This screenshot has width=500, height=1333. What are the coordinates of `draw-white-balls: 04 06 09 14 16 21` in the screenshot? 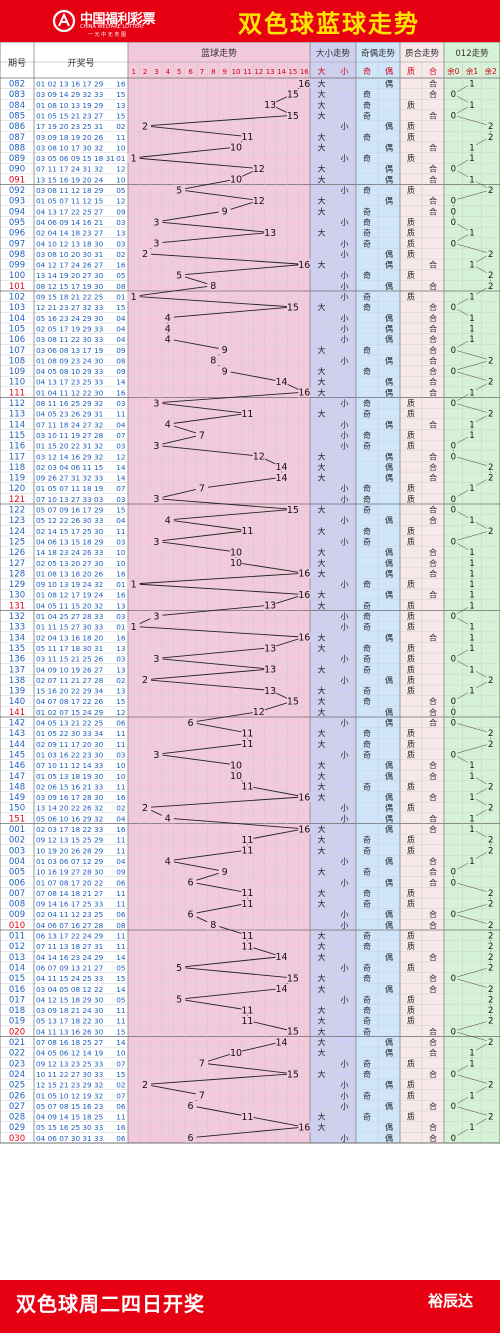 It's located at (69, 222).